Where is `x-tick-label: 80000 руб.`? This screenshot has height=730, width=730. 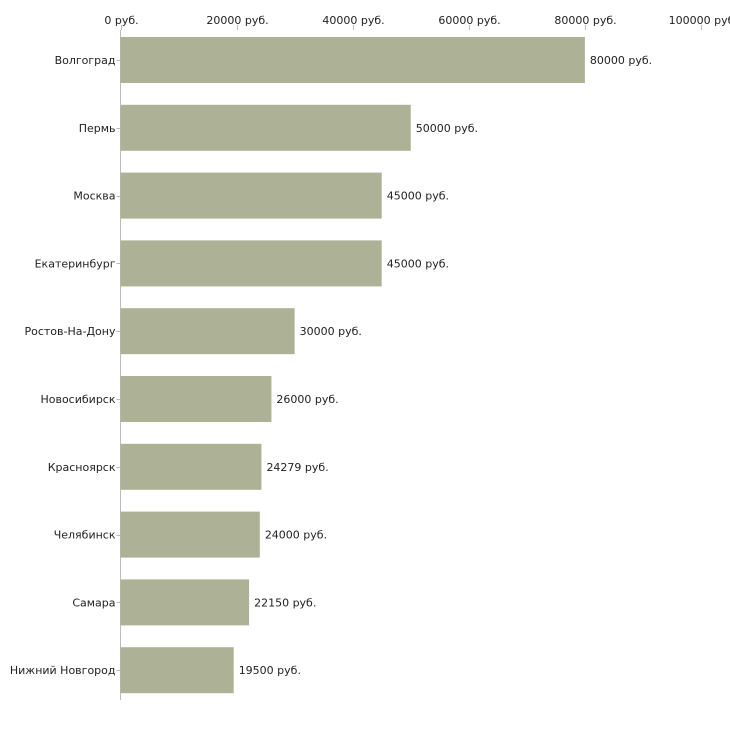
x-tick-label: 80000 руб. is located at coordinates (585, 20).